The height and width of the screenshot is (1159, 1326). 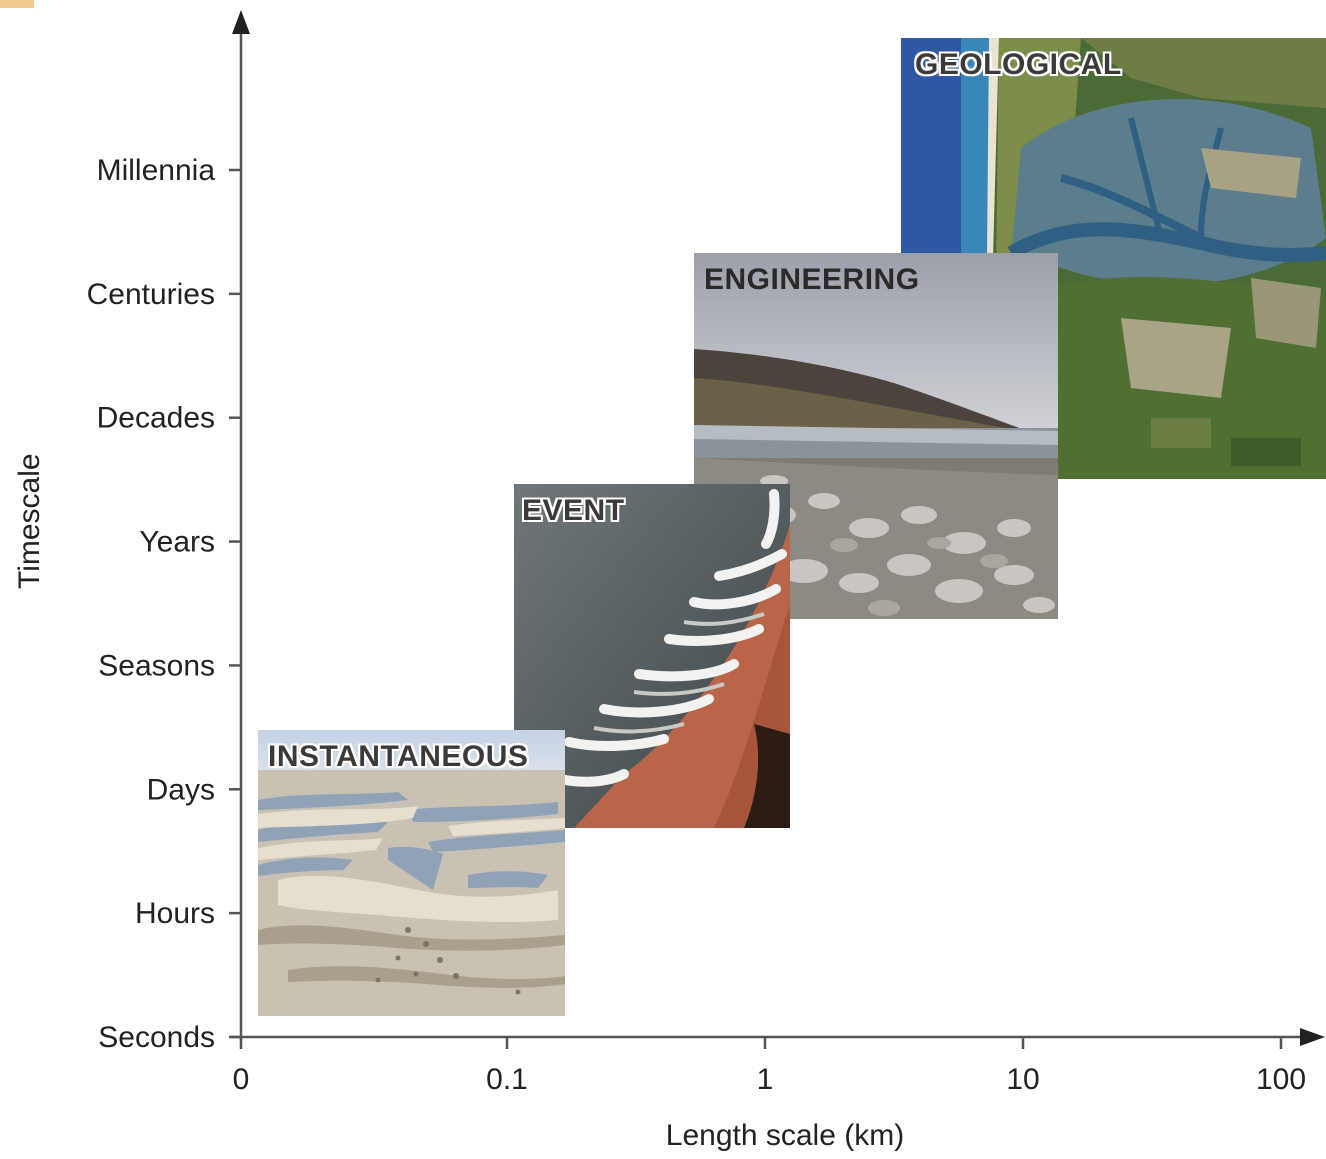 I want to click on x-tick-label: 0.1, so click(x=507, y=1079).